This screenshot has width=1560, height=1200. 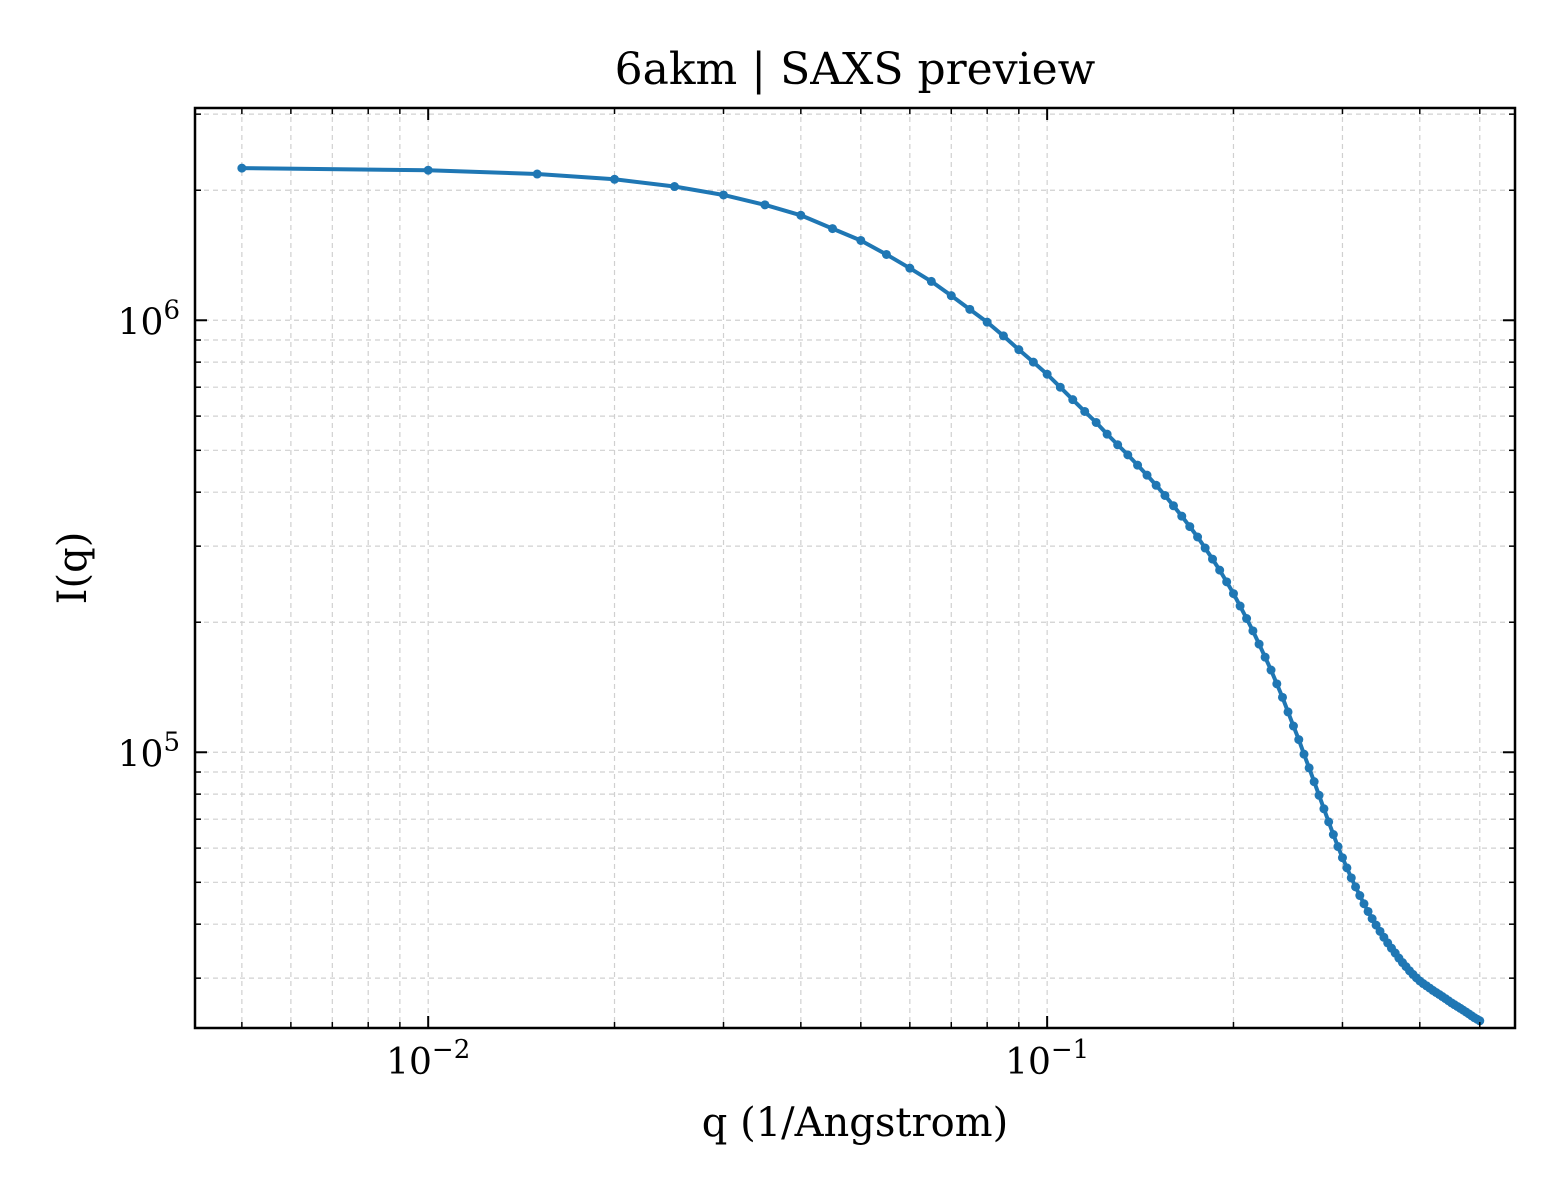 I want to click on y-tick-label: 10⁶, so click(x=149, y=319).